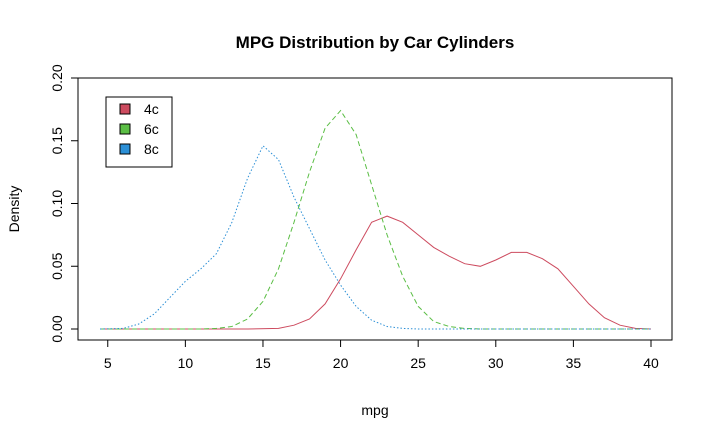  I want to click on x-tick-label: 15, so click(263, 363).